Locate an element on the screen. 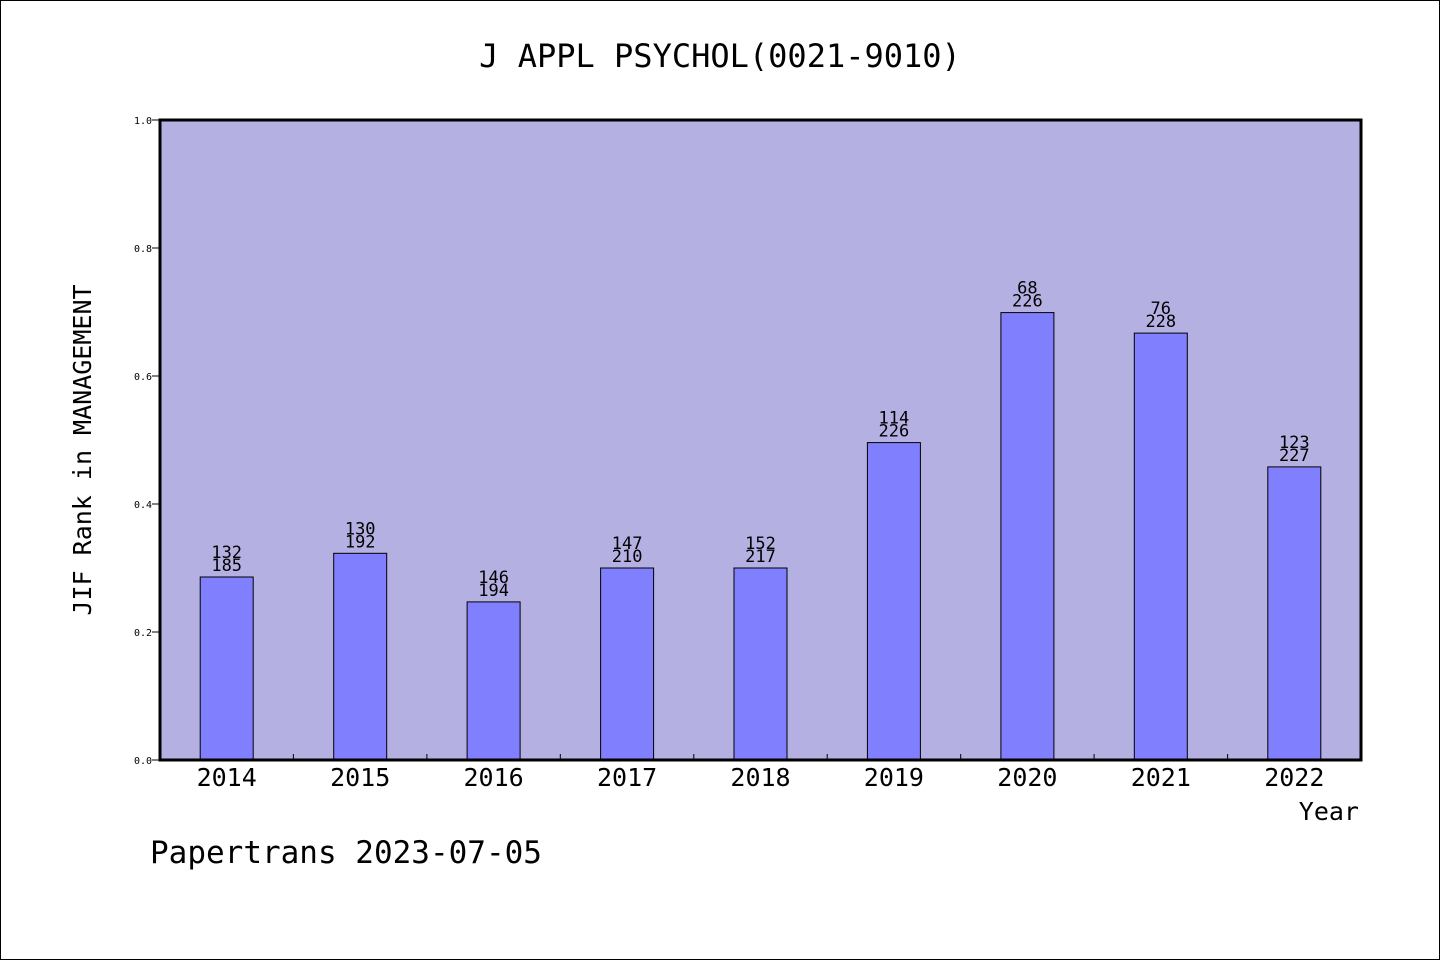  bar-label-rank-2021: 76 is located at coordinates (1161, 309).